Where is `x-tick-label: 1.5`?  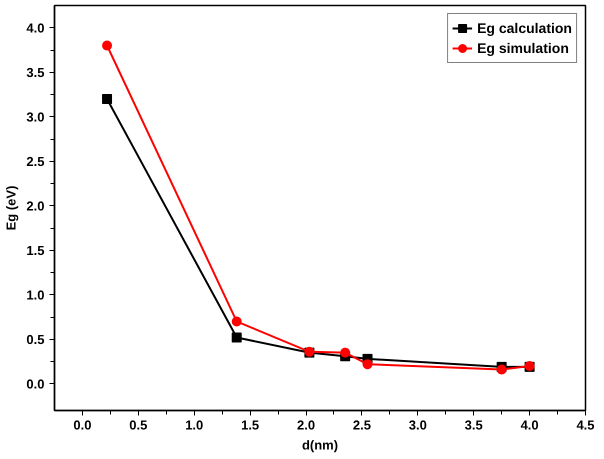 x-tick-label: 1.5 is located at coordinates (250, 425).